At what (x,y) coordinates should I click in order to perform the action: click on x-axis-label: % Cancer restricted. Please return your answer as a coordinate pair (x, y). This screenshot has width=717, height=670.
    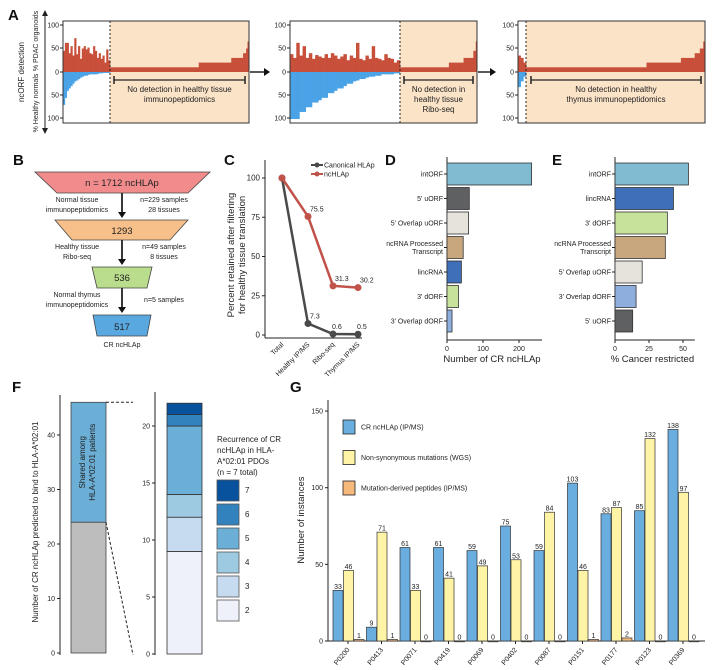
    Looking at the image, I should click on (652, 359).